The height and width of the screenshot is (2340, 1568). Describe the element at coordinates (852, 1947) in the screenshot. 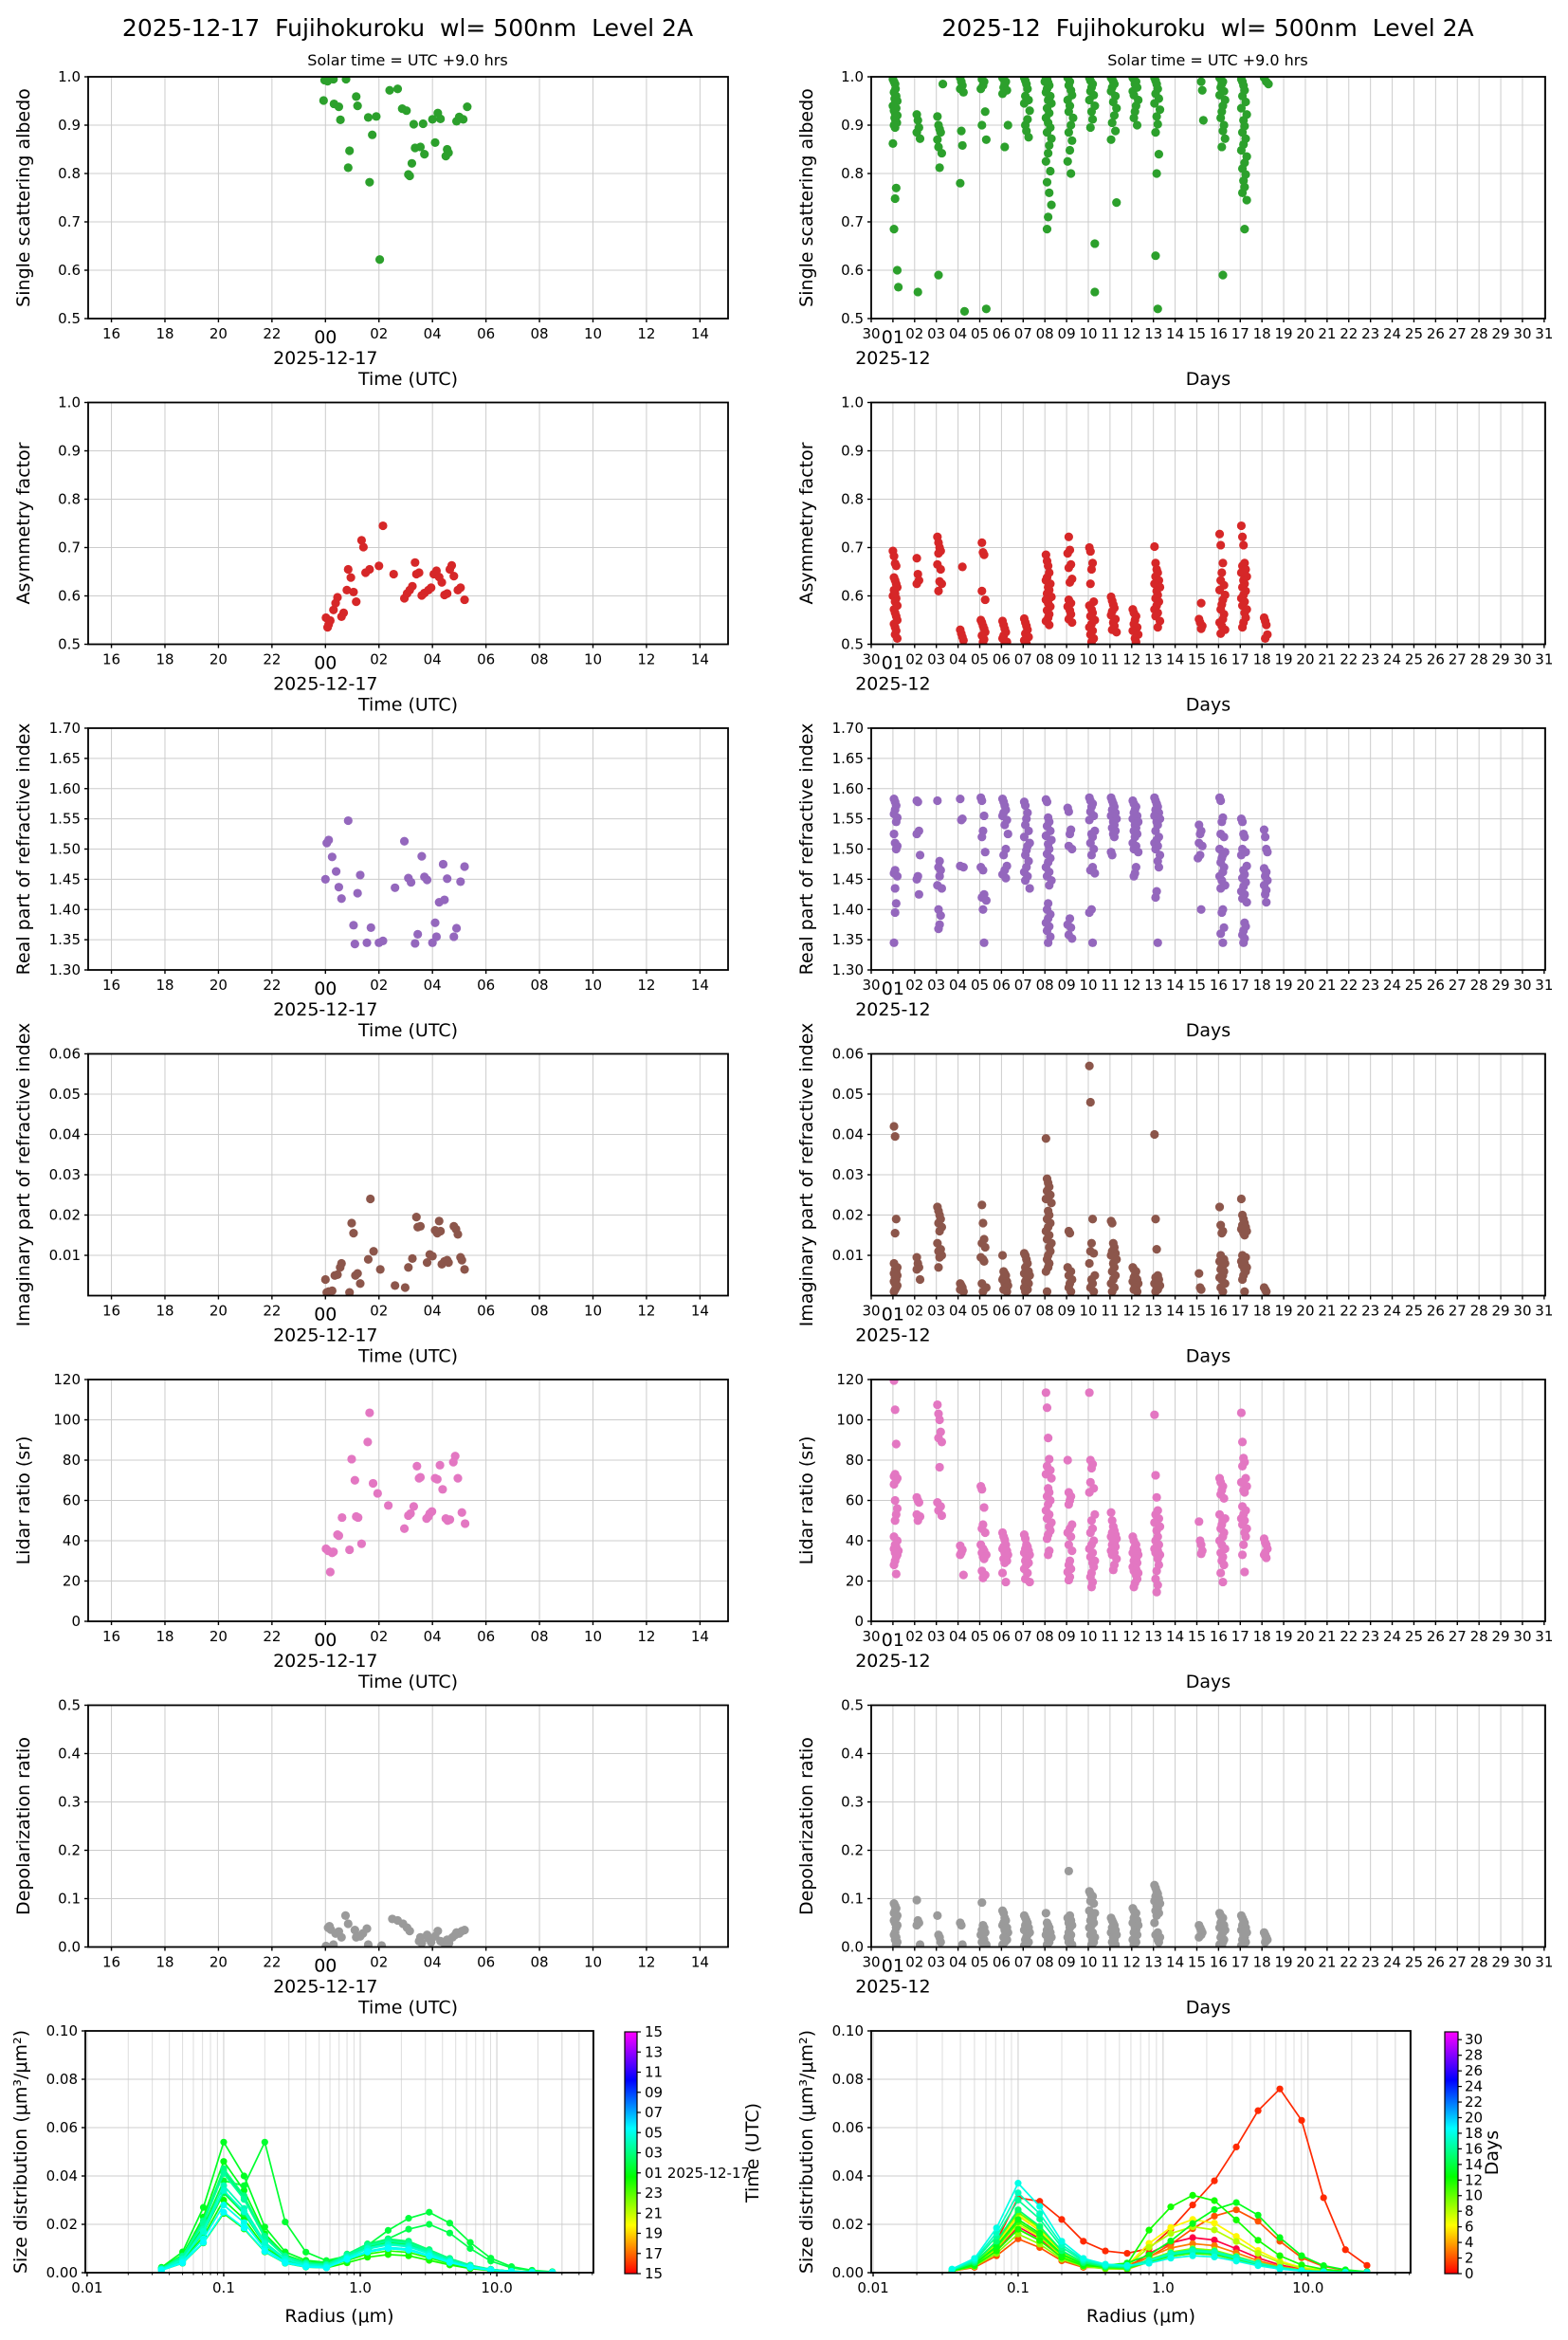

I see `svg-text: 0.0` at that location.